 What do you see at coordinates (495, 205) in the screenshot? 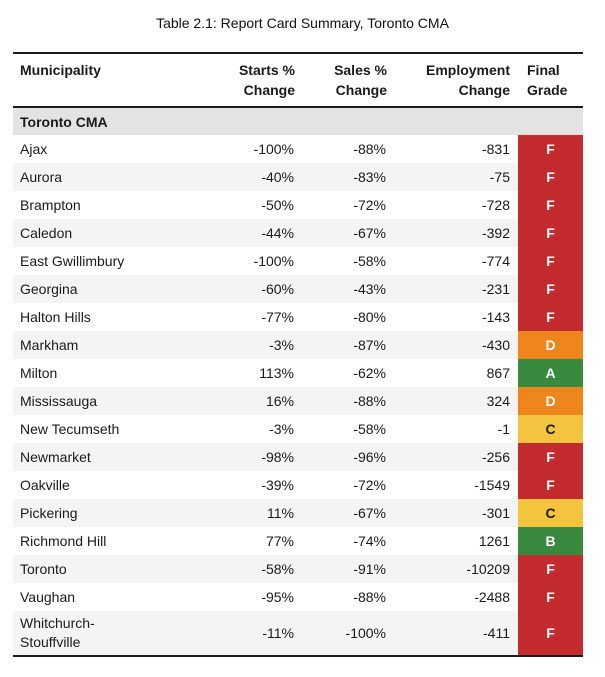
I see `employment-cell: -728` at bounding box center [495, 205].